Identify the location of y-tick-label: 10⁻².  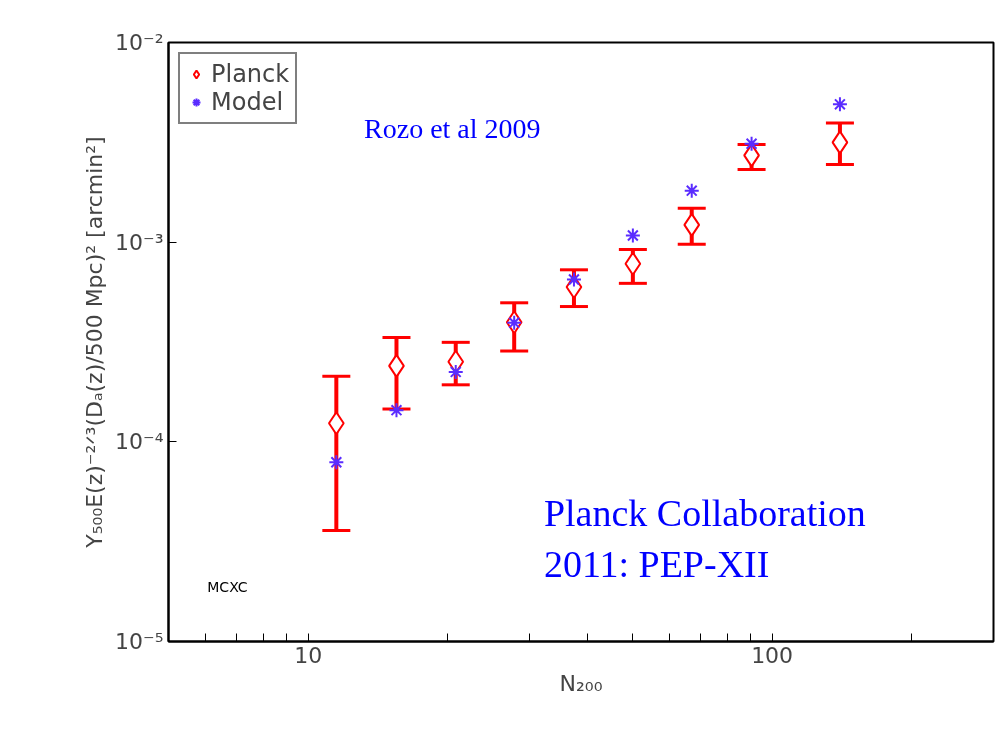
(139, 42).